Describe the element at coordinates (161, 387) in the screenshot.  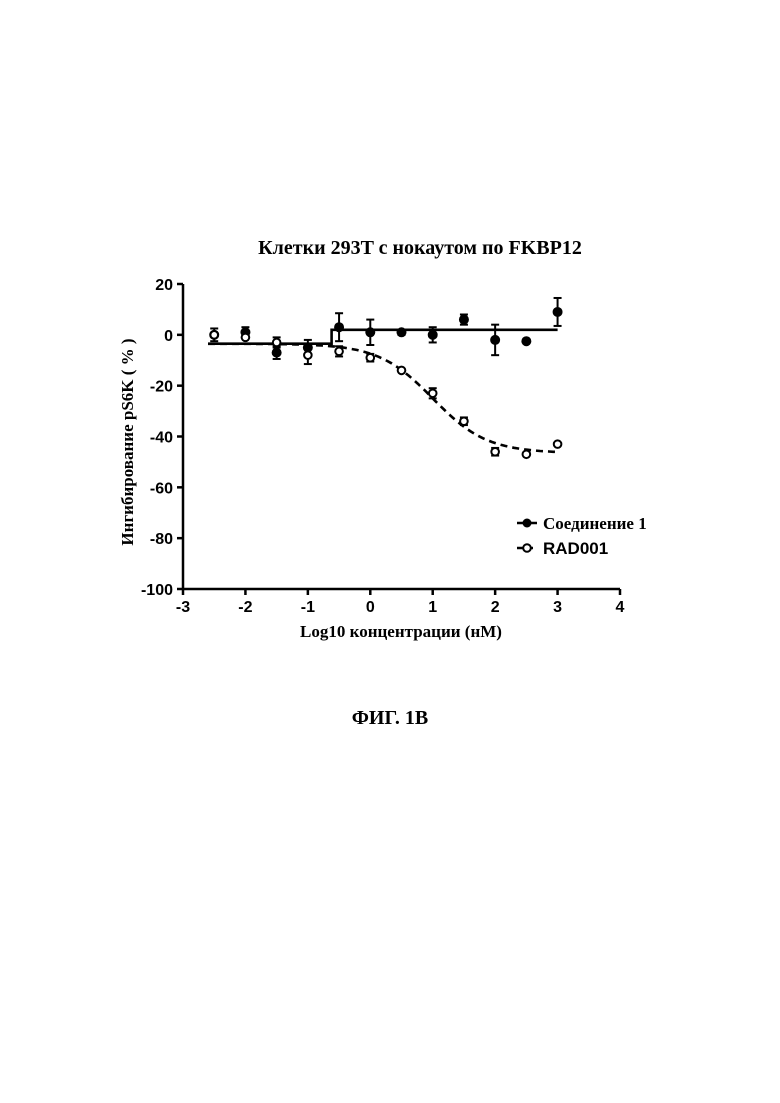
I see `y-tick-label: -20` at that location.